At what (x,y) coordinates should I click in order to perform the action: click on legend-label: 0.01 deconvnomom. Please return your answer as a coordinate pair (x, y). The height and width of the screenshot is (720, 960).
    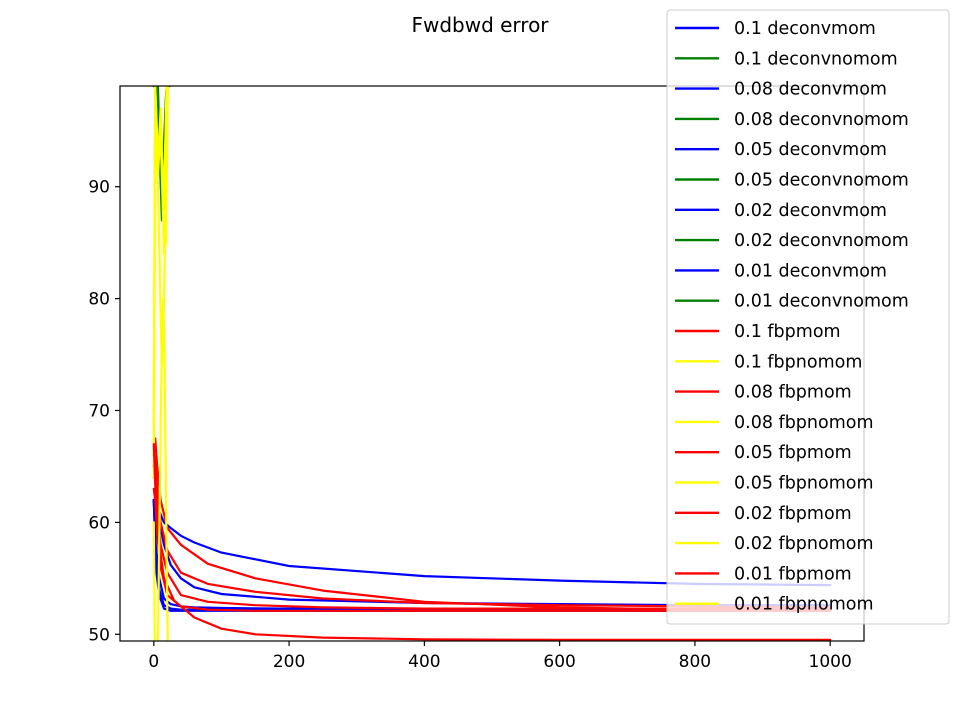
    Looking at the image, I should click on (821, 302).